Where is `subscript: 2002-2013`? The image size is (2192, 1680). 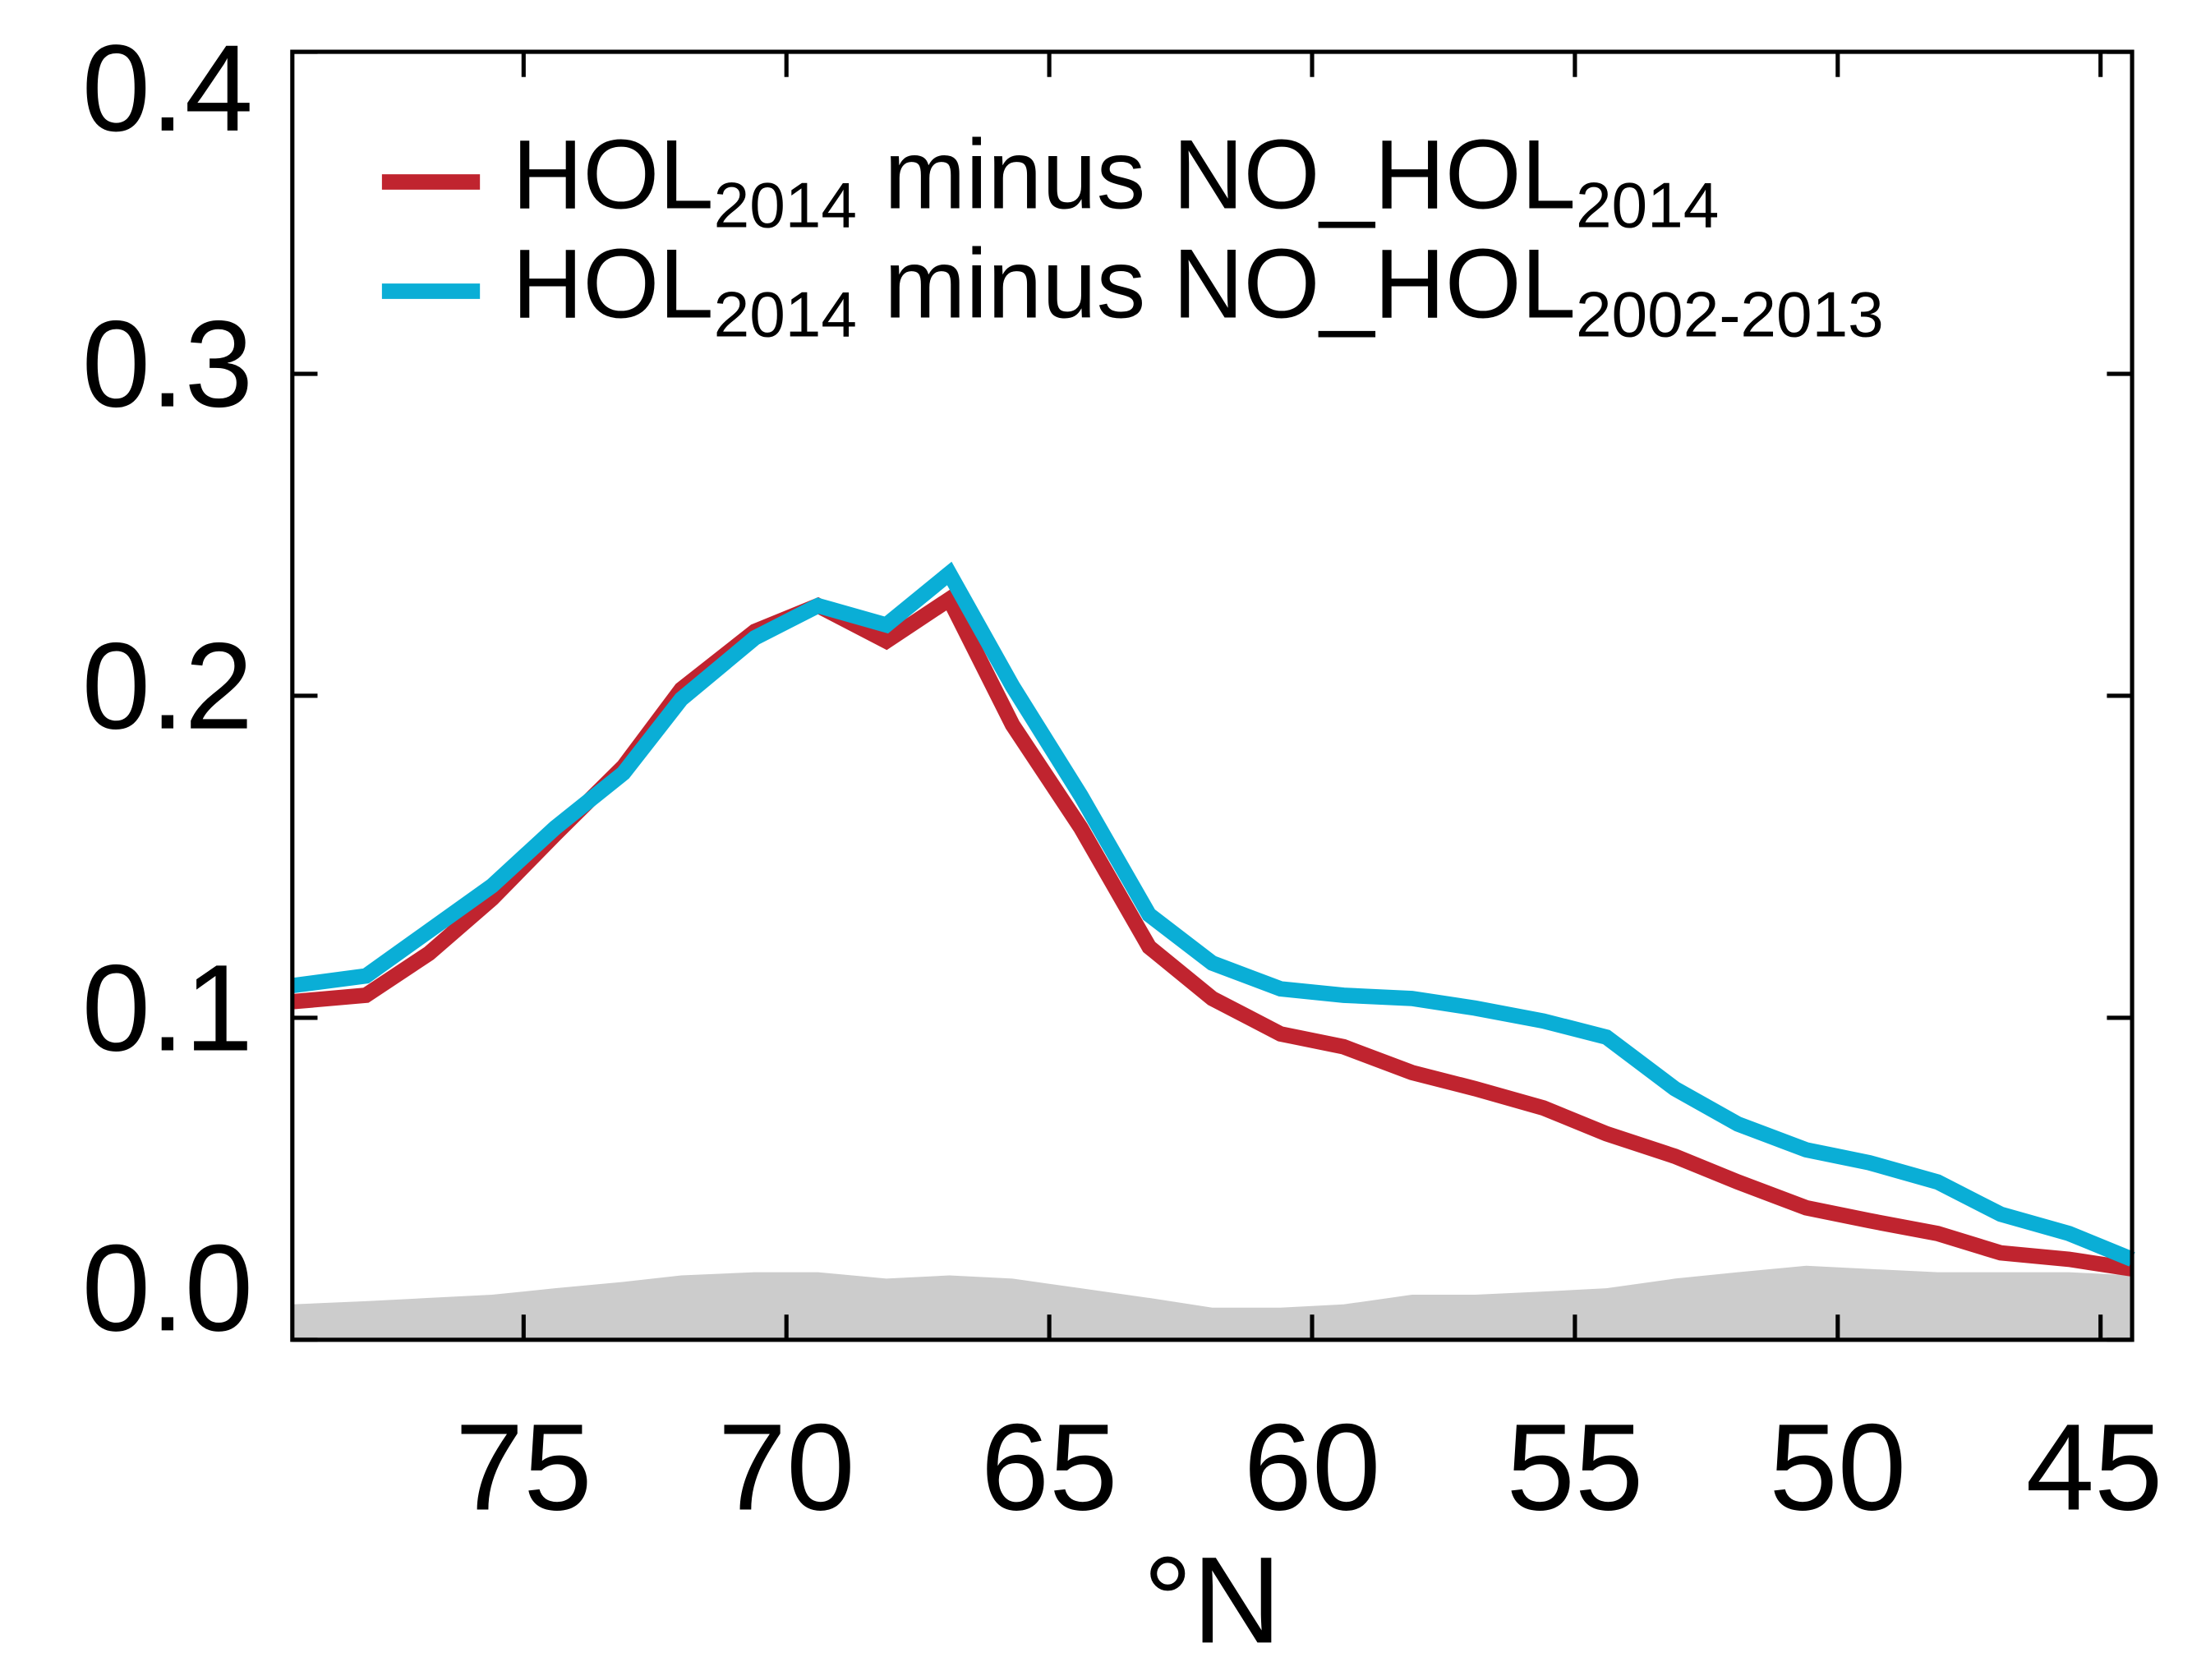
subscript: 2002-2013 is located at coordinates (1730, 314).